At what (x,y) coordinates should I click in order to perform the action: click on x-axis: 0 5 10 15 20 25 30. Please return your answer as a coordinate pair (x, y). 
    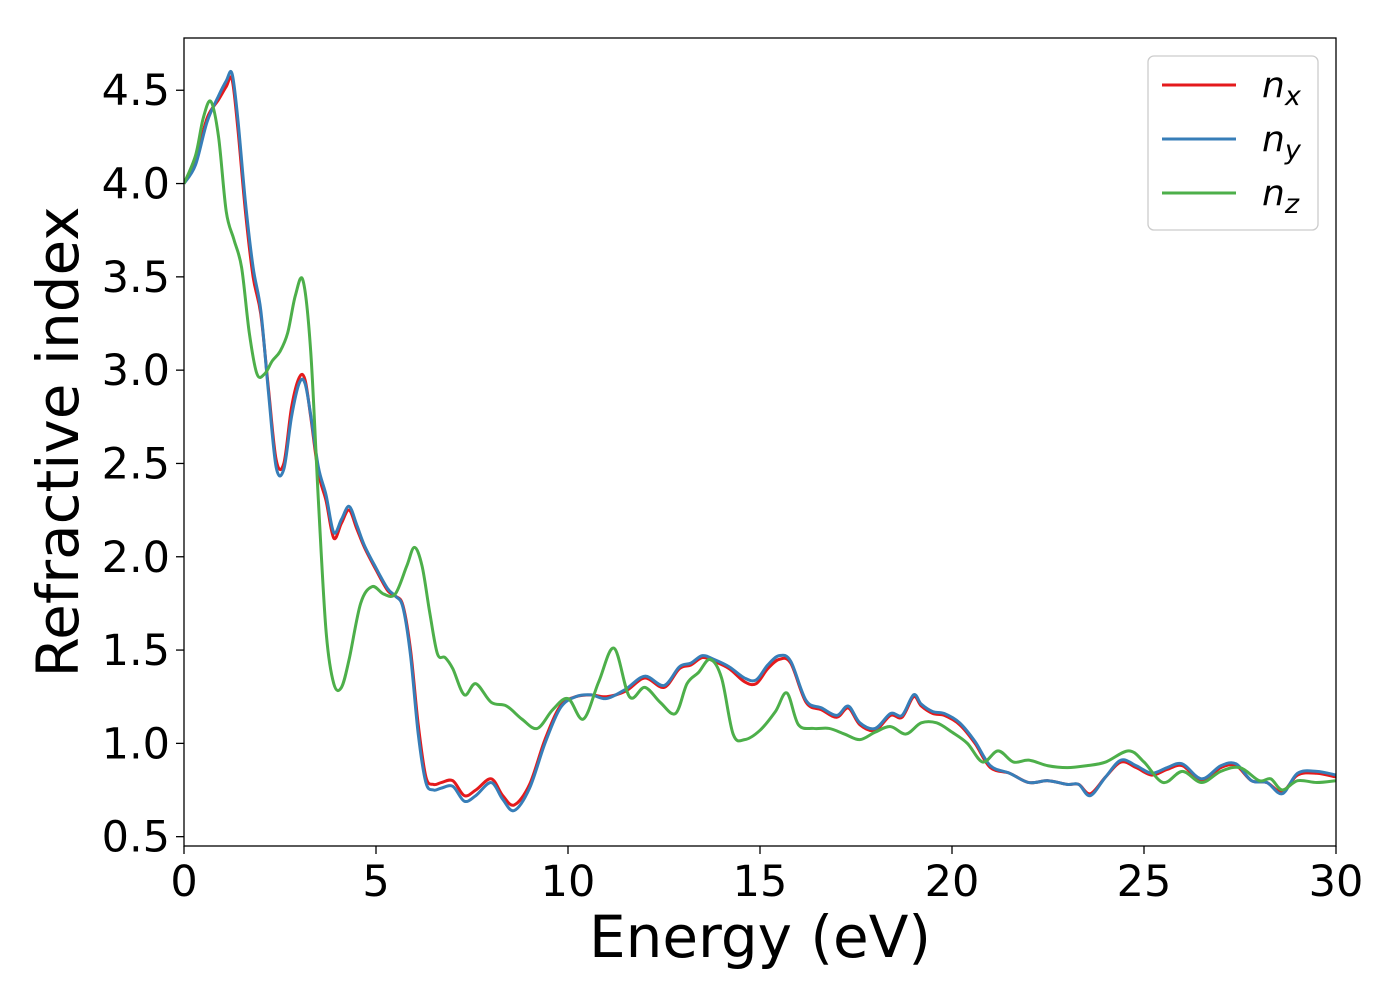
    Looking at the image, I should click on (766, 876).